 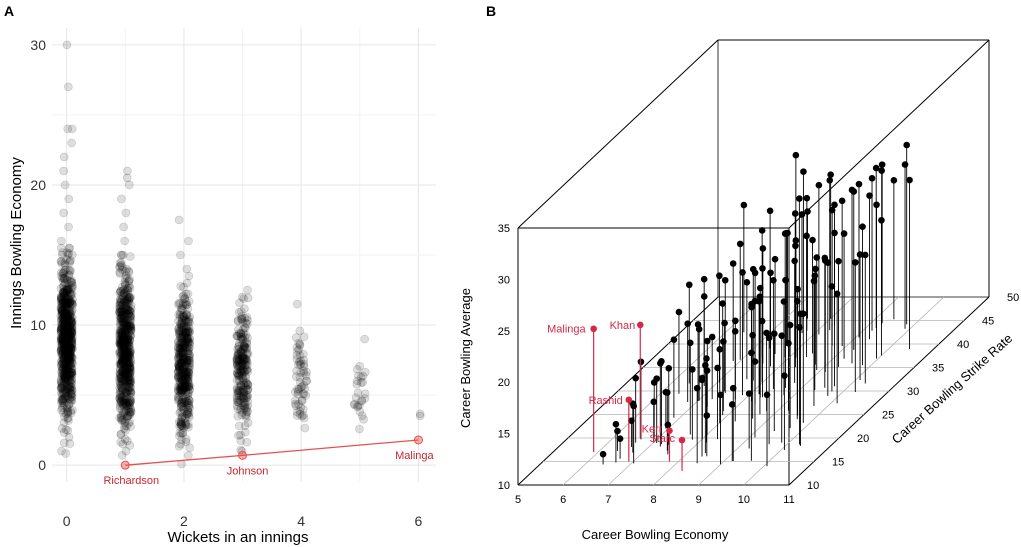 I want to click on panel-a-y-axis-label: Innings Bowling Economy, so click(x=16, y=243).